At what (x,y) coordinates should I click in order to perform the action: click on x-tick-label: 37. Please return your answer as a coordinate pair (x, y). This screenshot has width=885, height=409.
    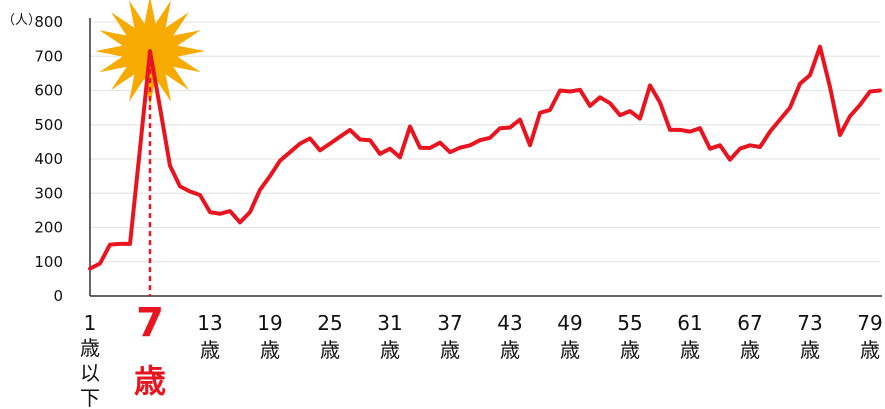
    Looking at the image, I should click on (449, 323).